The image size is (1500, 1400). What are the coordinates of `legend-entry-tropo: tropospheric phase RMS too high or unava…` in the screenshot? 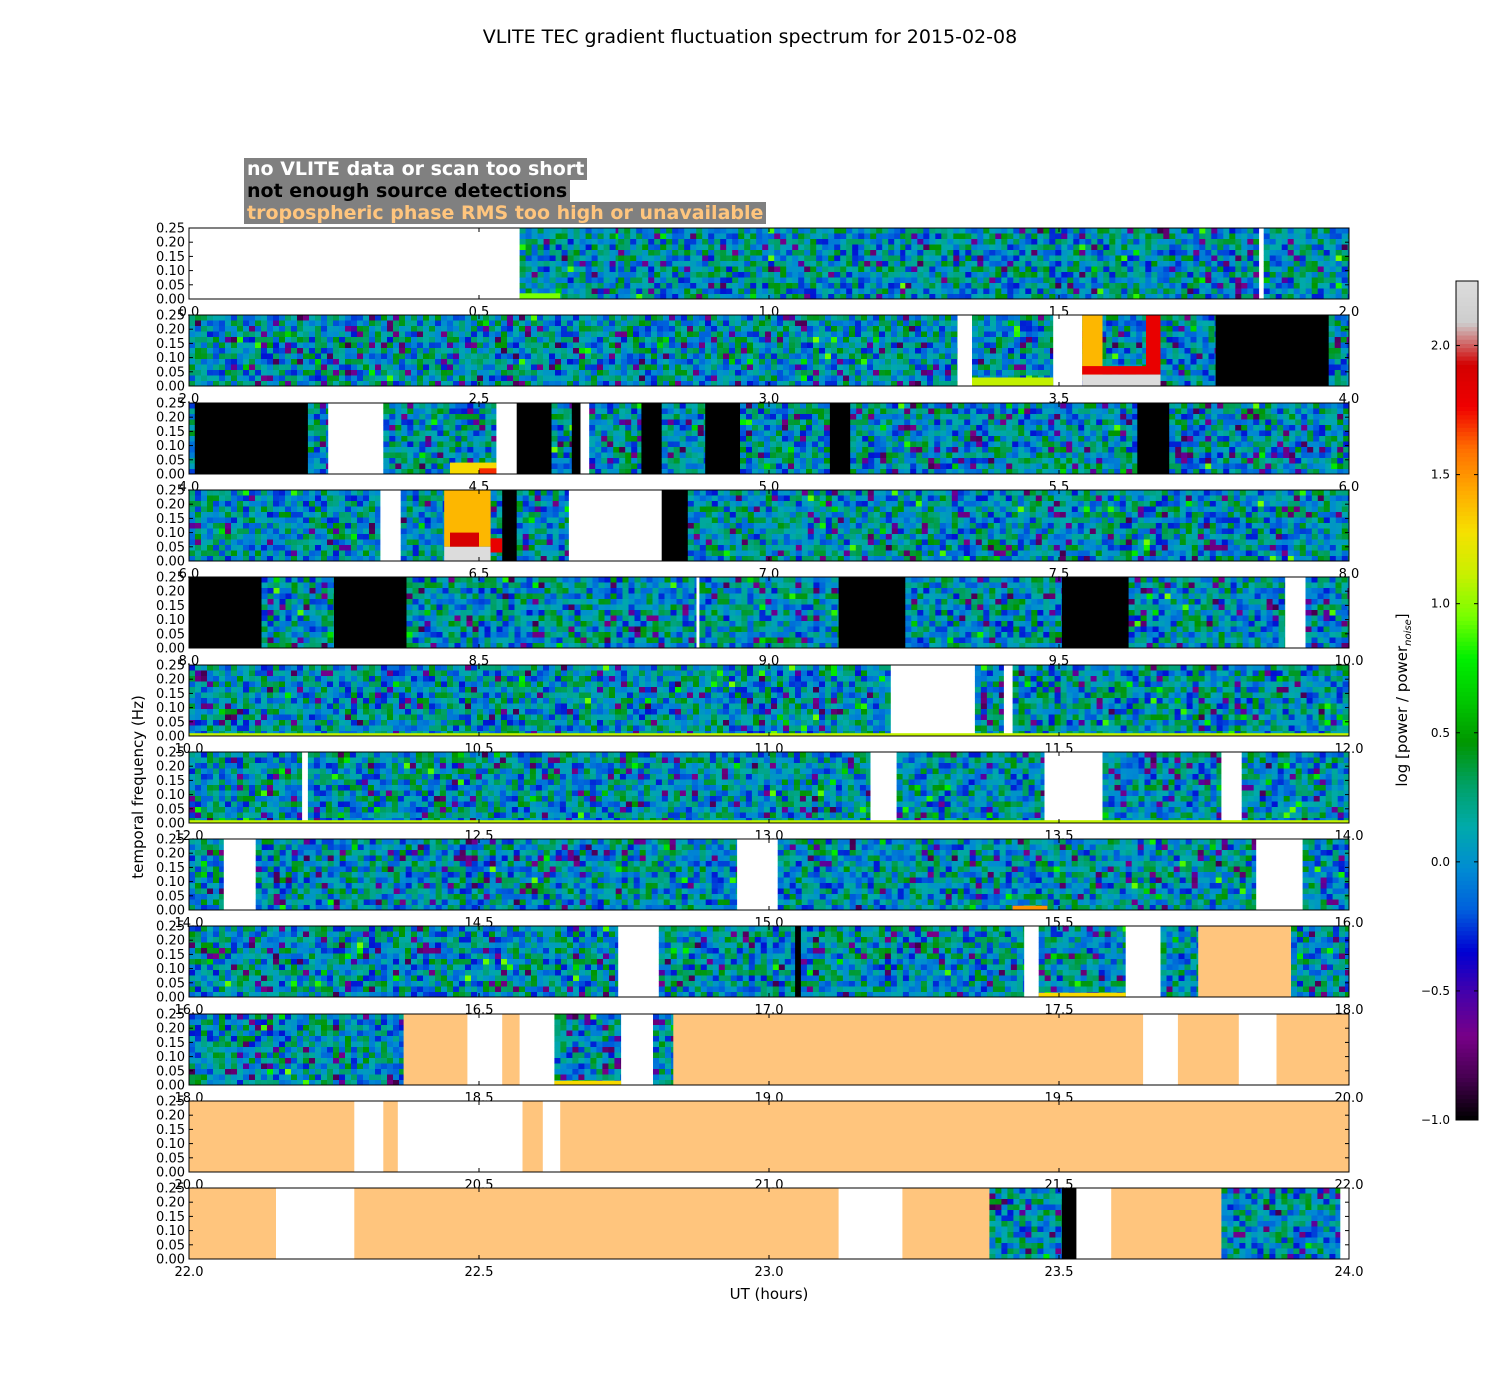 It's located at (505, 213).